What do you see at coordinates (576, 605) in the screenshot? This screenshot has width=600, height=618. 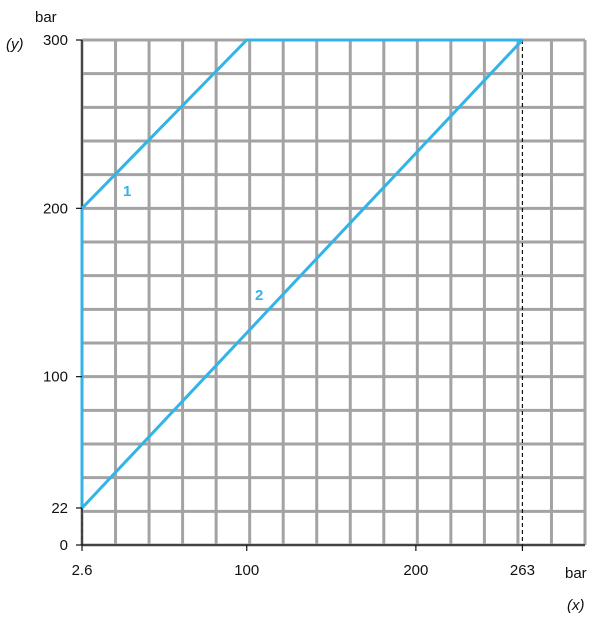 I see `x-axis-symbol: (x)` at bounding box center [576, 605].